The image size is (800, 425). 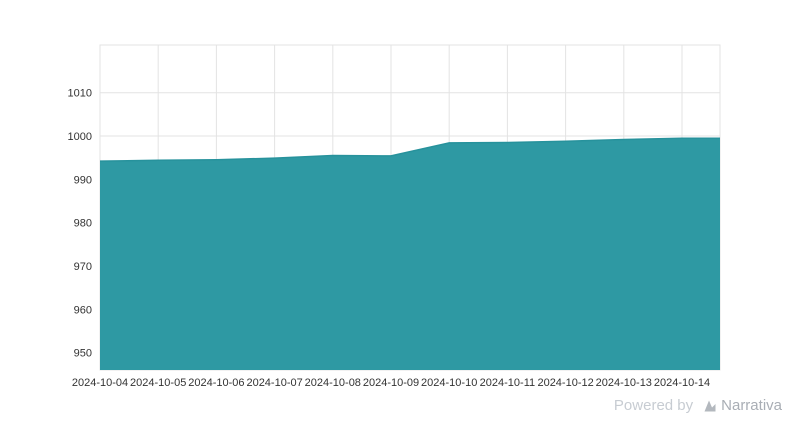 I want to click on svg-text: 2024-10-10, so click(x=449, y=383).